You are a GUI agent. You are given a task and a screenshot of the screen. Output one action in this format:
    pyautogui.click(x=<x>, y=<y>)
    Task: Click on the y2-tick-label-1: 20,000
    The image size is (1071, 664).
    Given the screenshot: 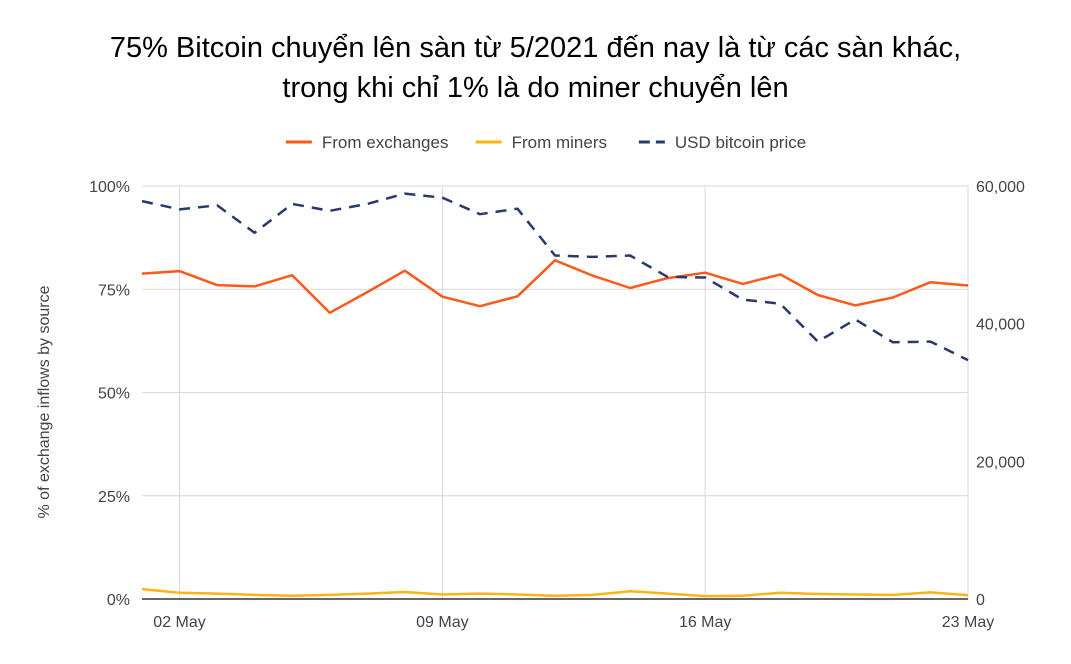 What is the action you would take?
    pyautogui.click(x=1000, y=462)
    